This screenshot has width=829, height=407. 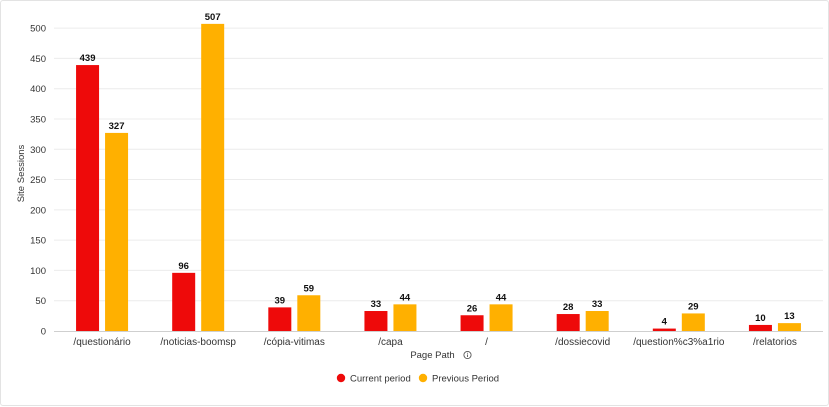 I want to click on x-axis-title-text: Page Path, so click(x=432, y=355).